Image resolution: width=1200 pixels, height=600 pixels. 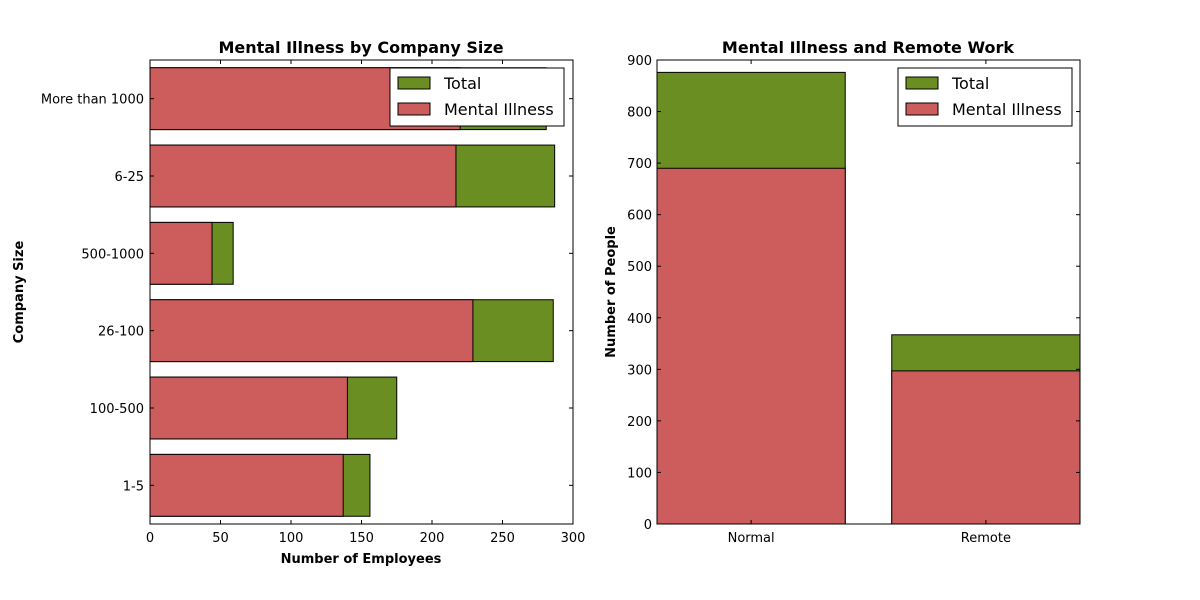 What do you see at coordinates (112, 254) in the screenshot?
I see `y-tick-label: 500-1000` at bounding box center [112, 254].